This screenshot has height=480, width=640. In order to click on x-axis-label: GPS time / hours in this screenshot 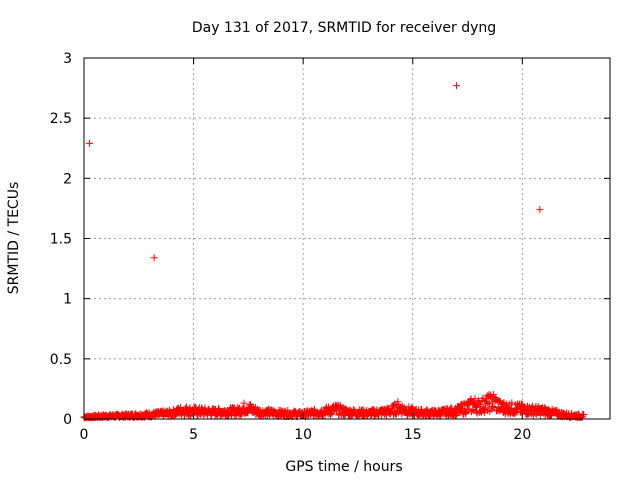, I will do `click(343, 467)`.